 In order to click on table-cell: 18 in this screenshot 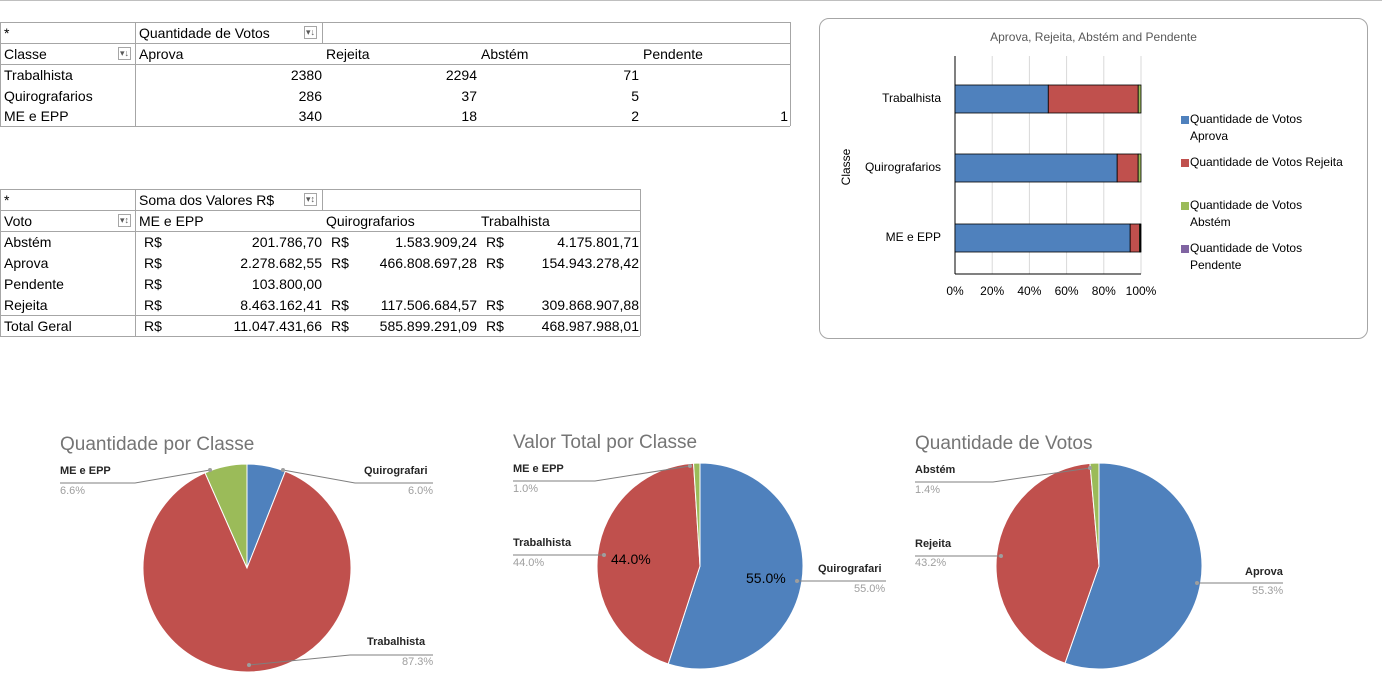, I will do `click(469, 116)`.